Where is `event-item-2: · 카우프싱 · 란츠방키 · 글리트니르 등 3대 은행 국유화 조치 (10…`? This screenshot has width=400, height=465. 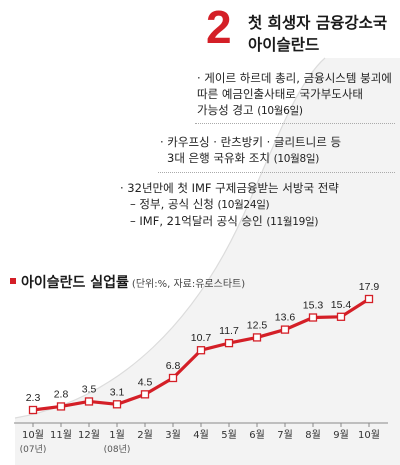
event-item-2: · 카우프싱 · 란츠방키 · 글리트니르 등 3대 은행 국유화 조치 (10… is located at coordinates (250, 150).